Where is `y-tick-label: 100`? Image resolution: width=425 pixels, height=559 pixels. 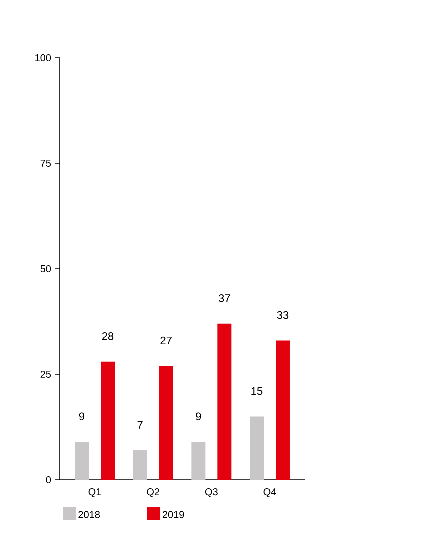
y-tick-label: 100 is located at coordinates (44, 58).